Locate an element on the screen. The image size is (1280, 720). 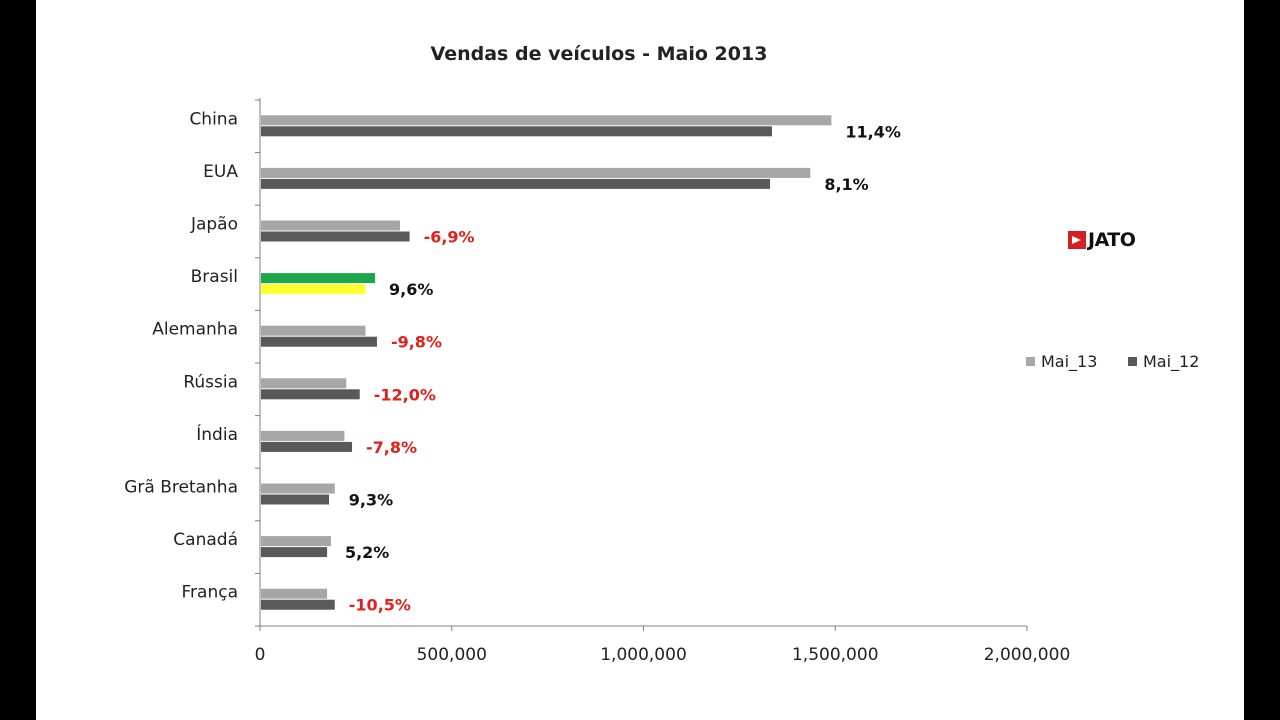
chart-title: Vendas de veículos - Maio 2013 is located at coordinates (599, 54).